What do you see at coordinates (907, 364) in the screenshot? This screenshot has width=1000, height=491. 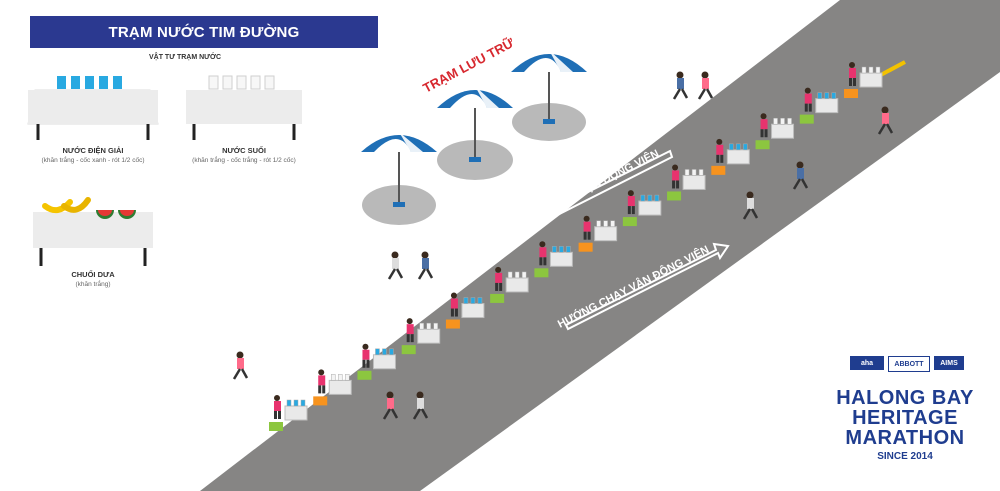 I see `sponsor-logos: aha ABBOTT AIMS` at bounding box center [907, 364].